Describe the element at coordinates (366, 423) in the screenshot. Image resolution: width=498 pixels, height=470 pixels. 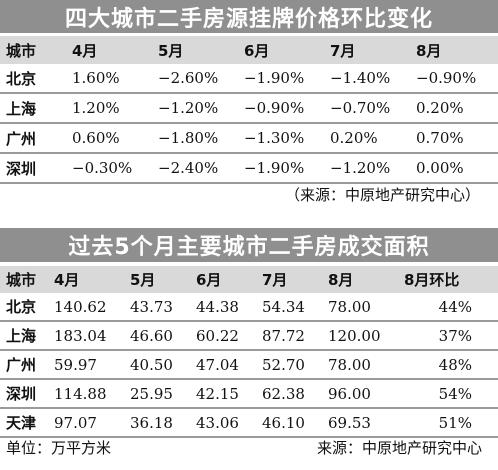
I see `value-cell: 69.53` at that location.